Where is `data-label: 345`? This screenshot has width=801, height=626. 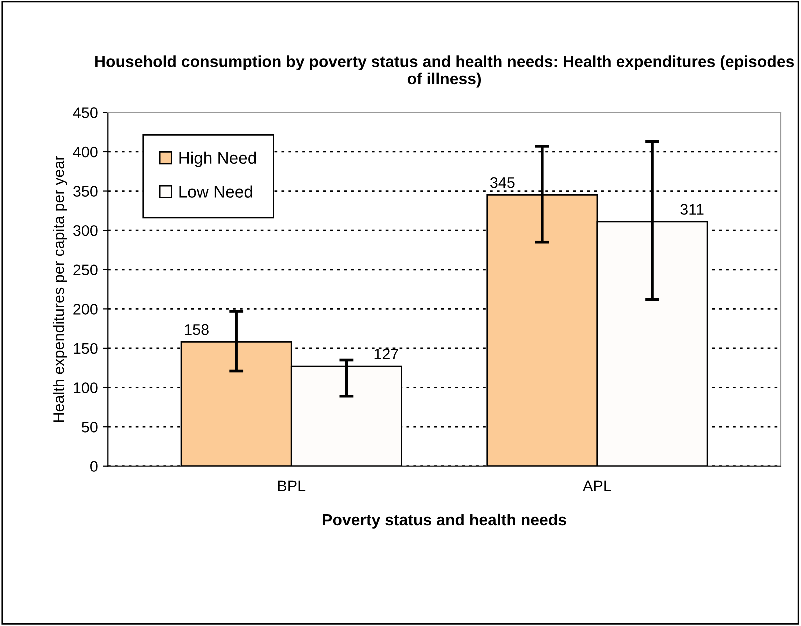
data-label: 345 is located at coordinates (502, 182).